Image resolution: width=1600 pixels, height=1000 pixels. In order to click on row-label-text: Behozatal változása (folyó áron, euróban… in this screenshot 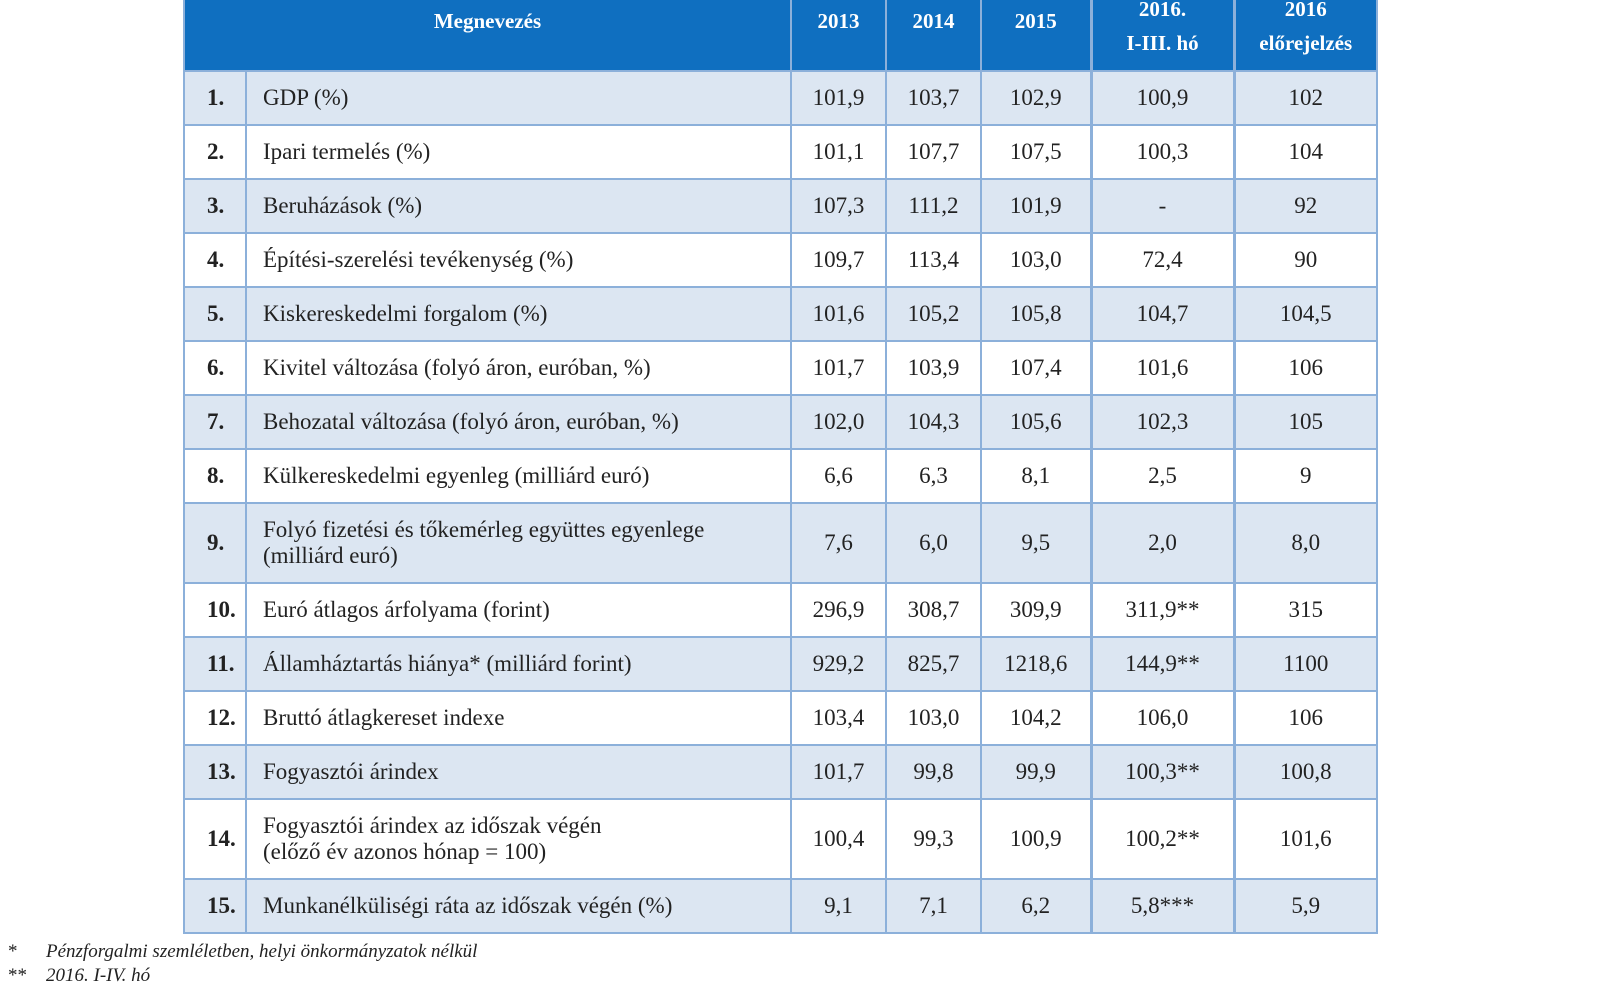, I will do `click(471, 421)`.